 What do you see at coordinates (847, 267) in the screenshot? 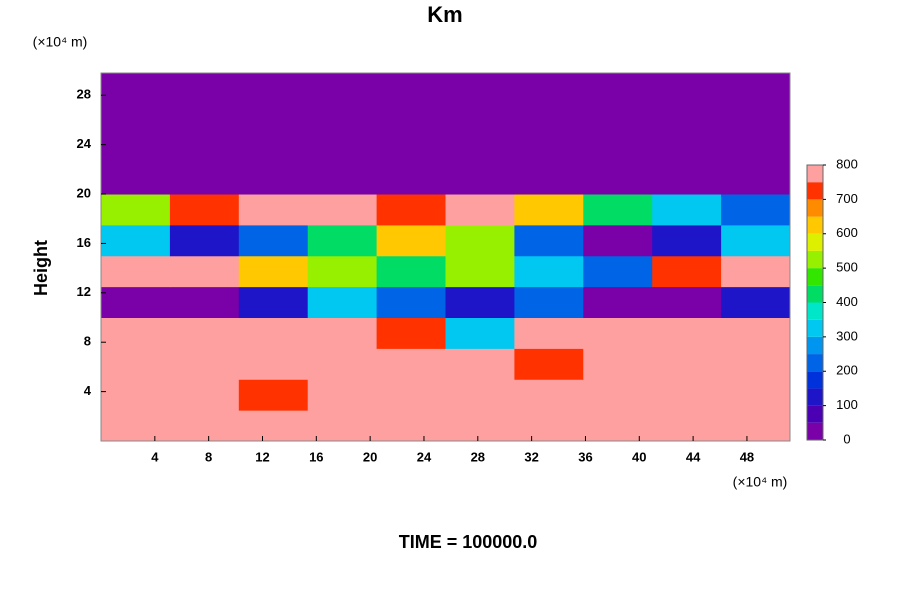
I see `colorbar-tick-label: 500` at bounding box center [847, 267].